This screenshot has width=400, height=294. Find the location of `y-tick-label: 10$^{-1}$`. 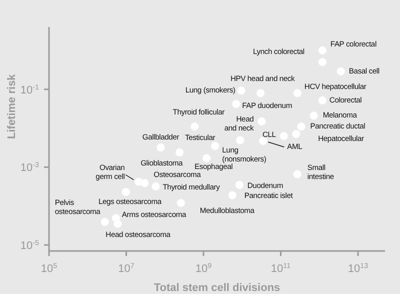

y-tick-label: 10$^{-1}$ is located at coordinates (30, 89).